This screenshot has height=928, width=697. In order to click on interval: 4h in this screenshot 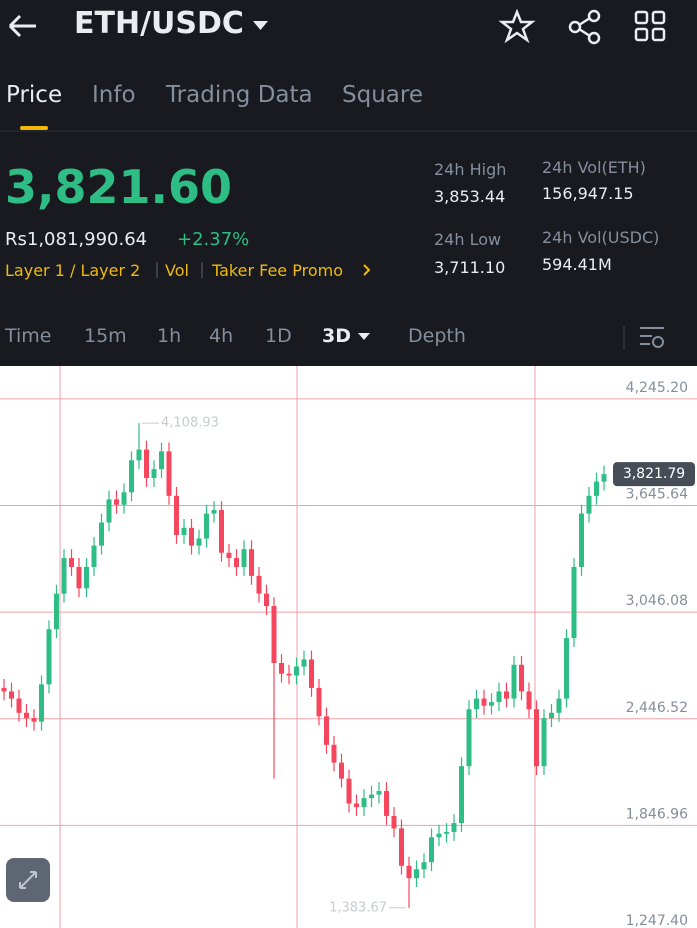, I will do `click(221, 336)`.